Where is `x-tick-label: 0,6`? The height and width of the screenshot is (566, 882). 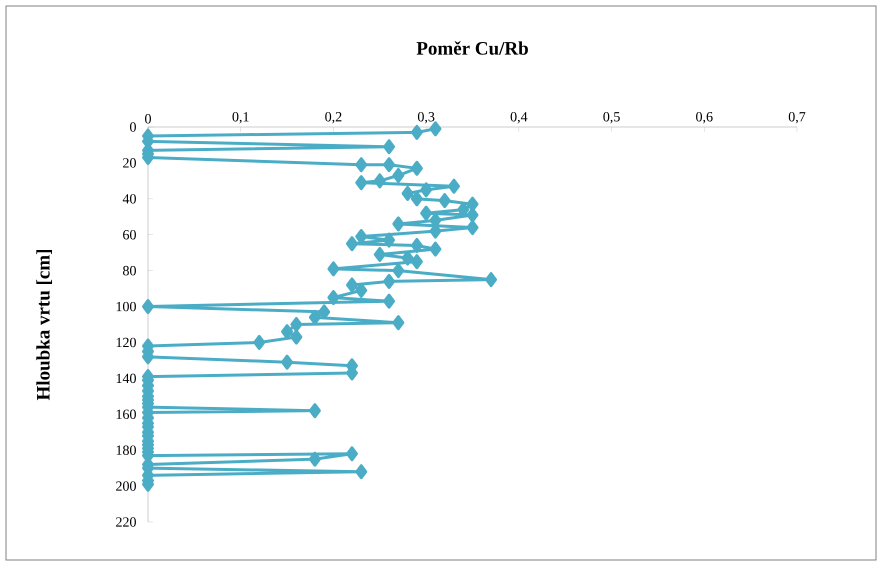 x-tick-label: 0,6 is located at coordinates (704, 118).